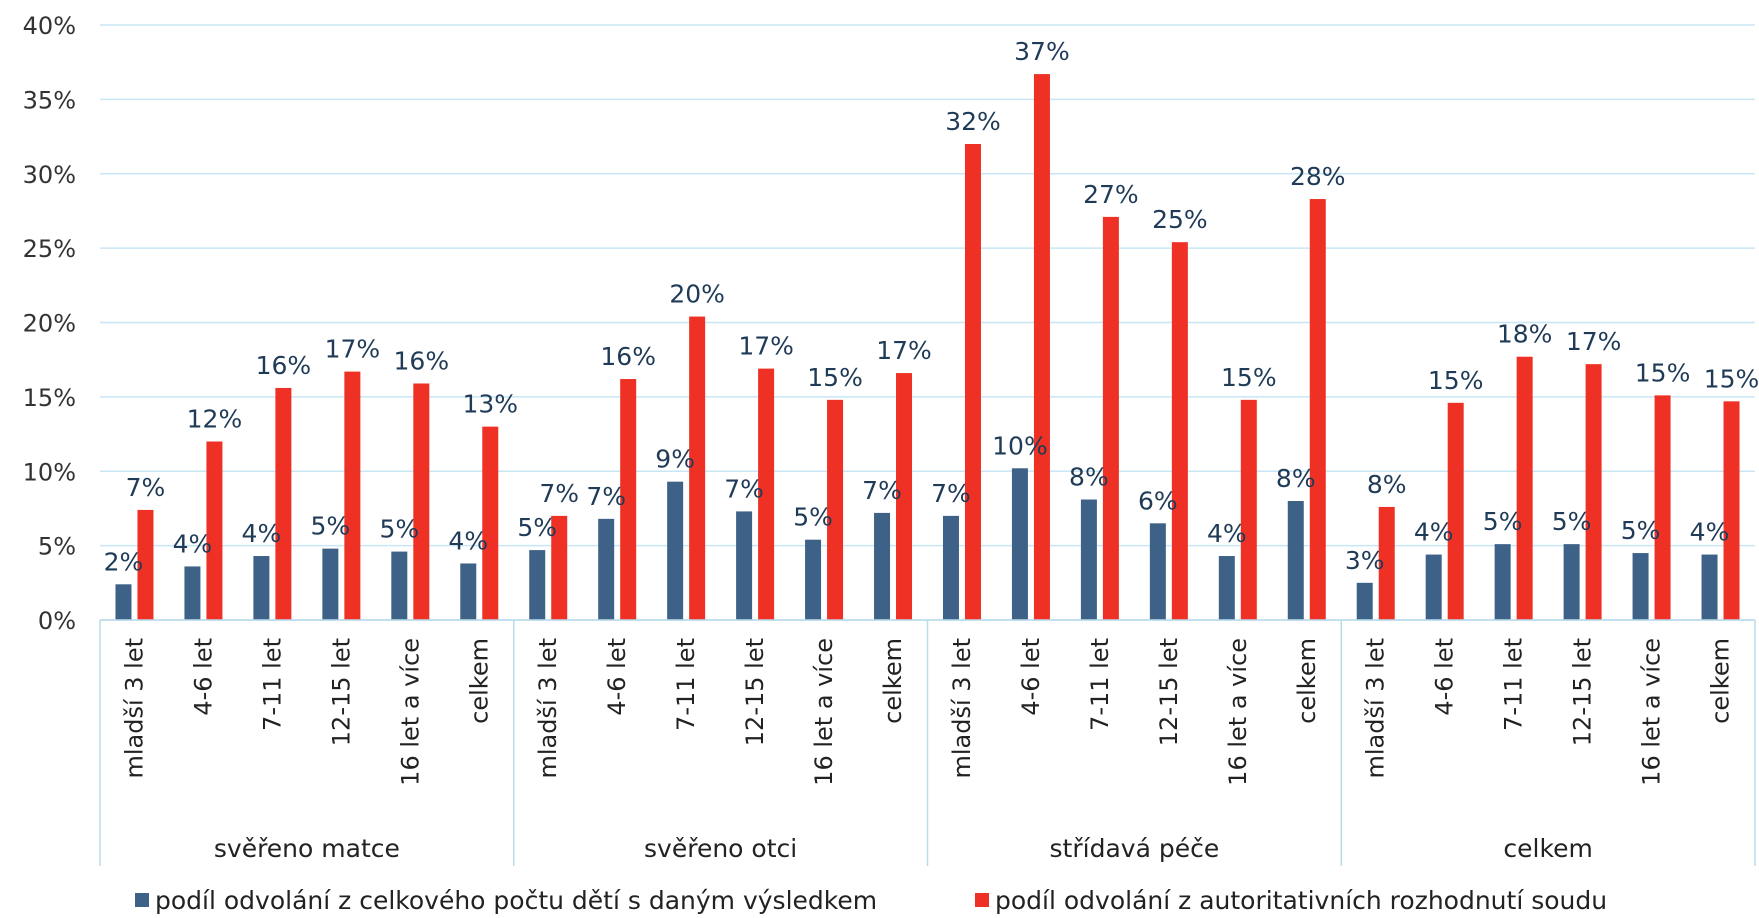 The width and height of the screenshot is (1759, 918). Describe the element at coordinates (57, 621) in the screenshot. I see `y-tick-label: 0%` at that location.